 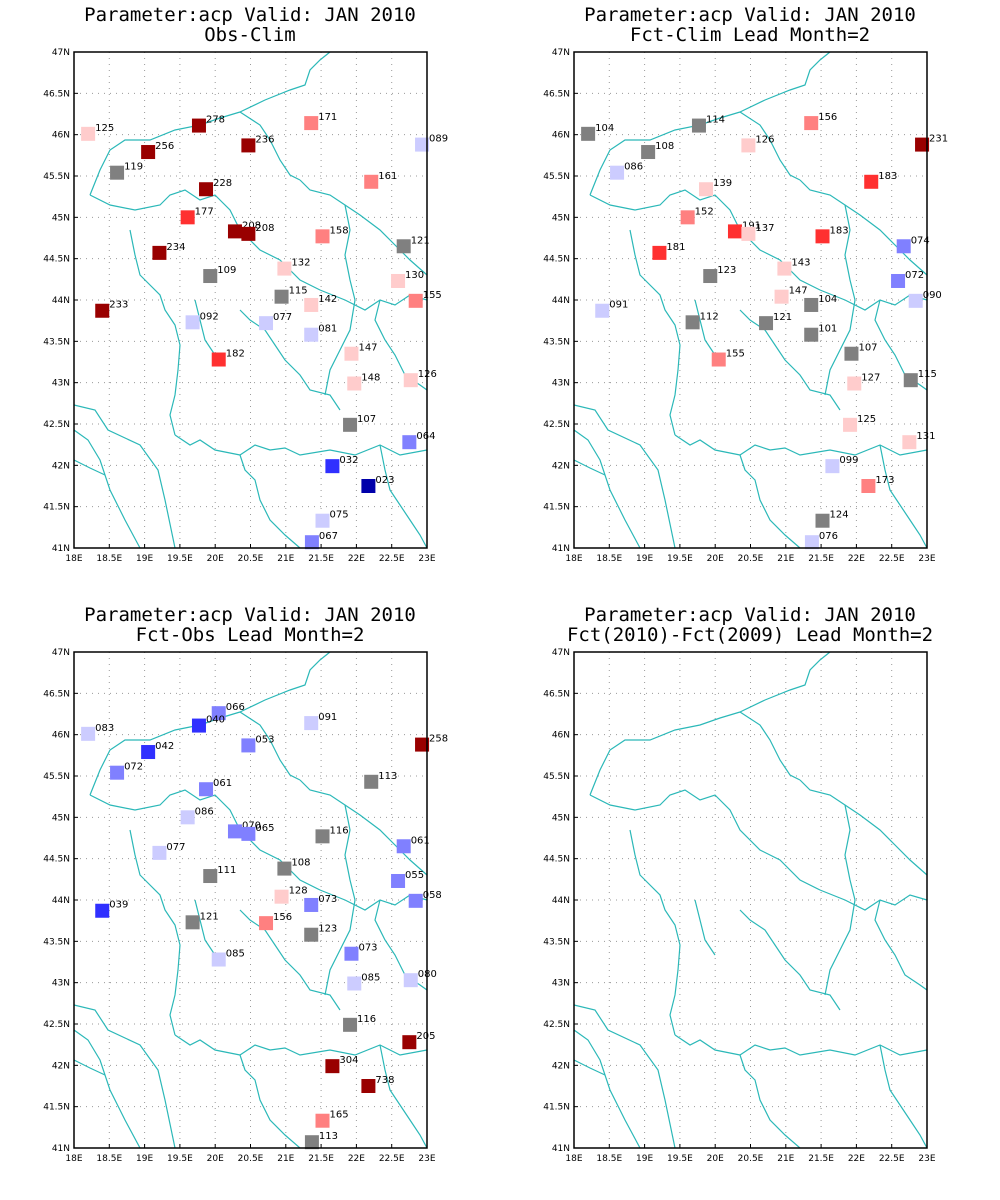 What do you see at coordinates (235, 954) in the screenshot?
I see `station-value-label: 085` at bounding box center [235, 954].